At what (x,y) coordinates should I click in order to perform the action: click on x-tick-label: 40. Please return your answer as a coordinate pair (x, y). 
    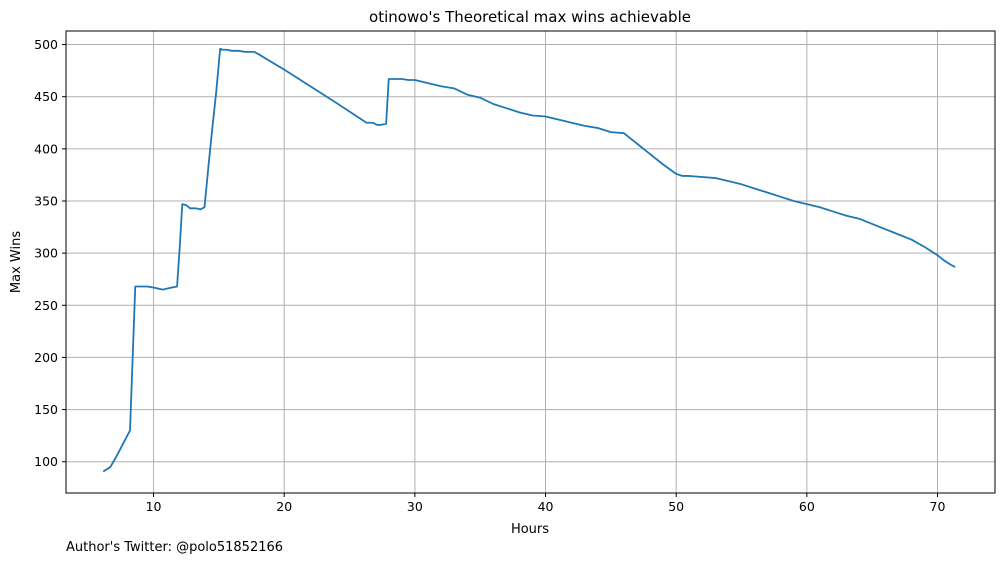
    Looking at the image, I should click on (546, 506).